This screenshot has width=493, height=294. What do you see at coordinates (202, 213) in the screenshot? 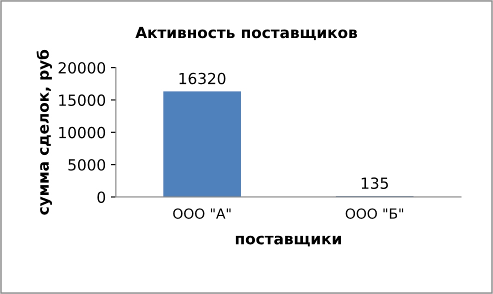
I see `x-tick-label: ООО "А"` at bounding box center [202, 213].